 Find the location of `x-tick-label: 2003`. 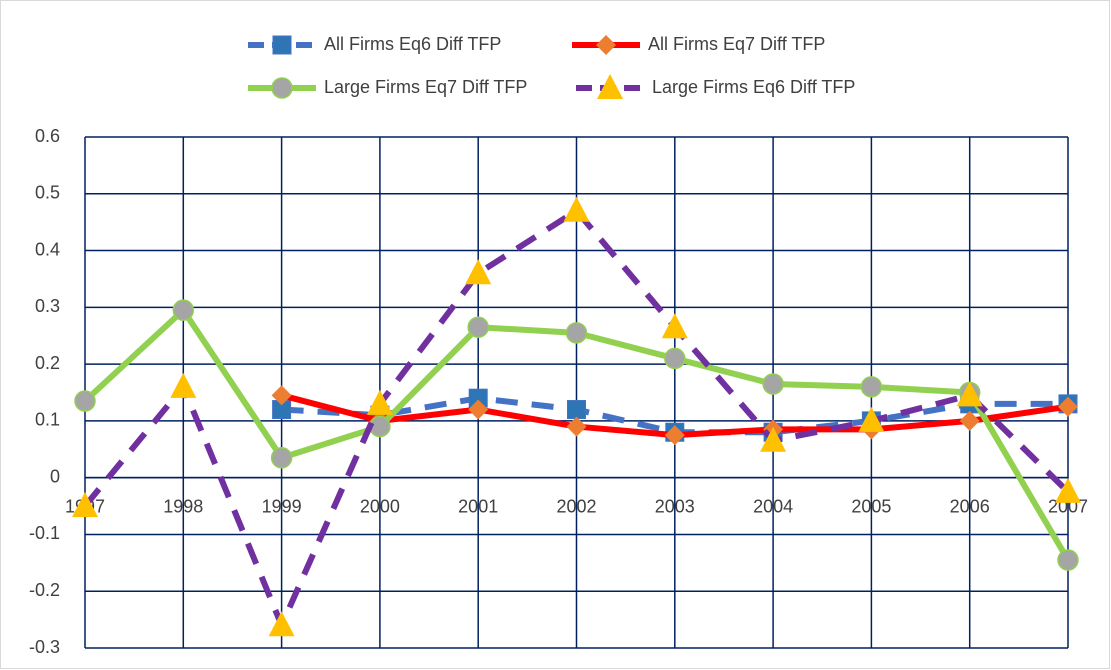

x-tick-label: 2003 is located at coordinates (675, 506).